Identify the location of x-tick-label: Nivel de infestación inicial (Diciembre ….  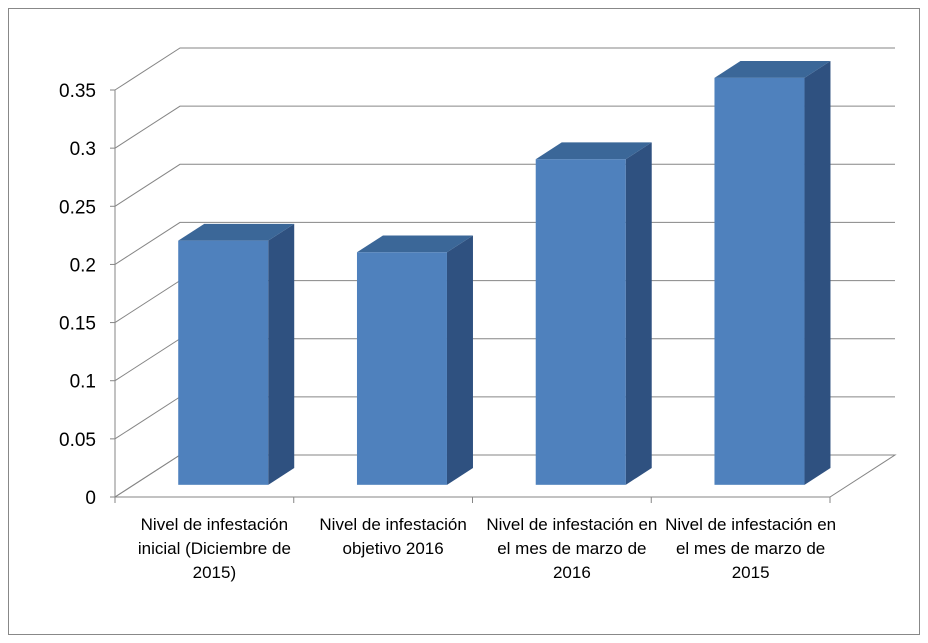
(214, 548).